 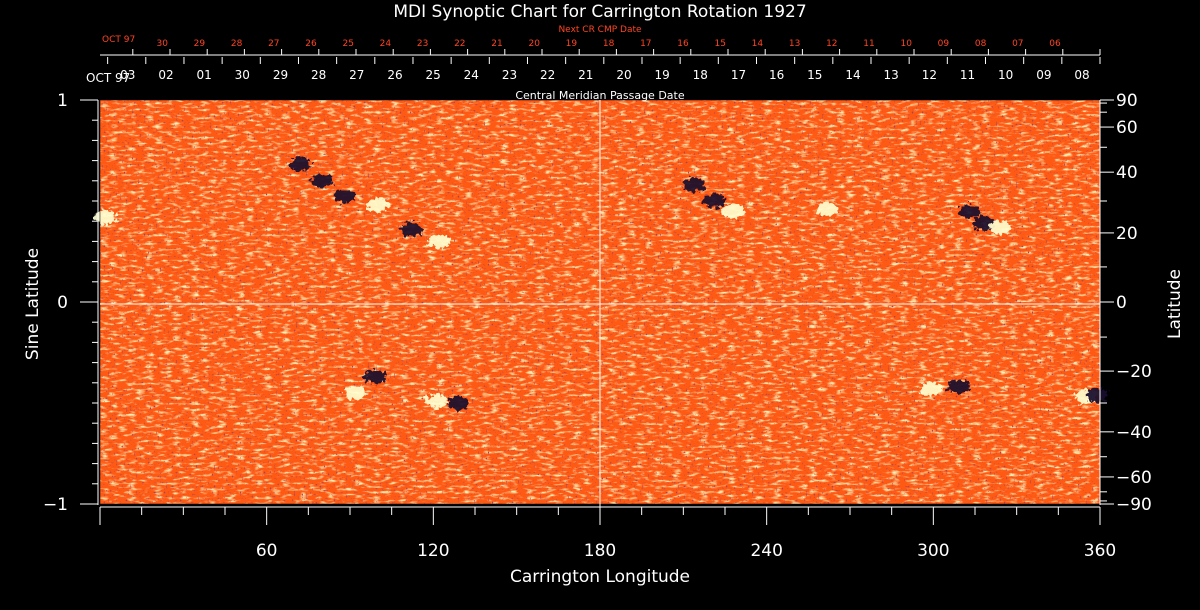 I want to click on cmp-date-label: 01, so click(x=203, y=75).